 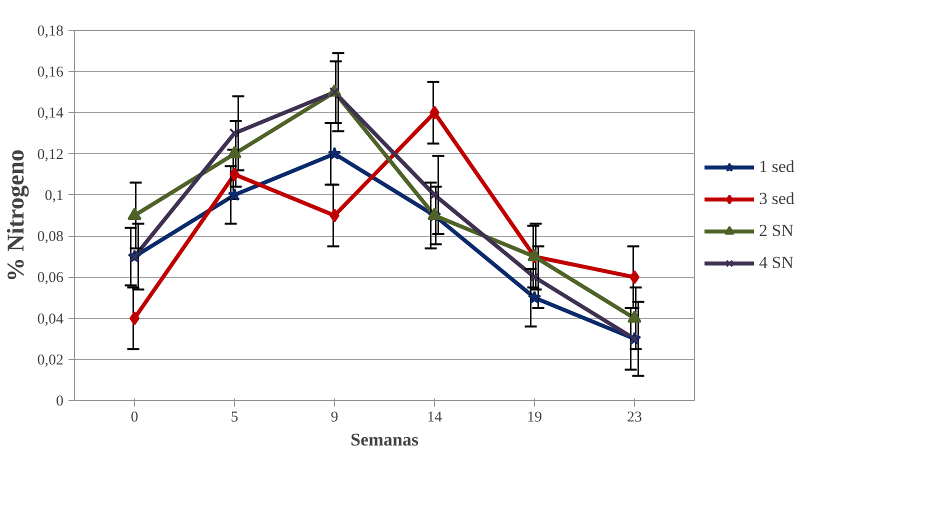 What do you see at coordinates (776, 263) in the screenshot?
I see `legend-label: 4 SN` at bounding box center [776, 263].